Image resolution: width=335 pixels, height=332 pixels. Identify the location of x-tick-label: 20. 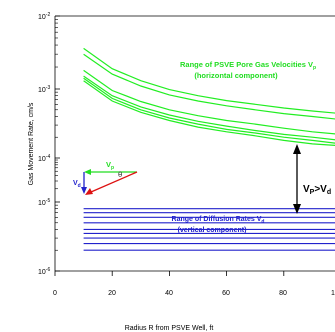
(112, 293).